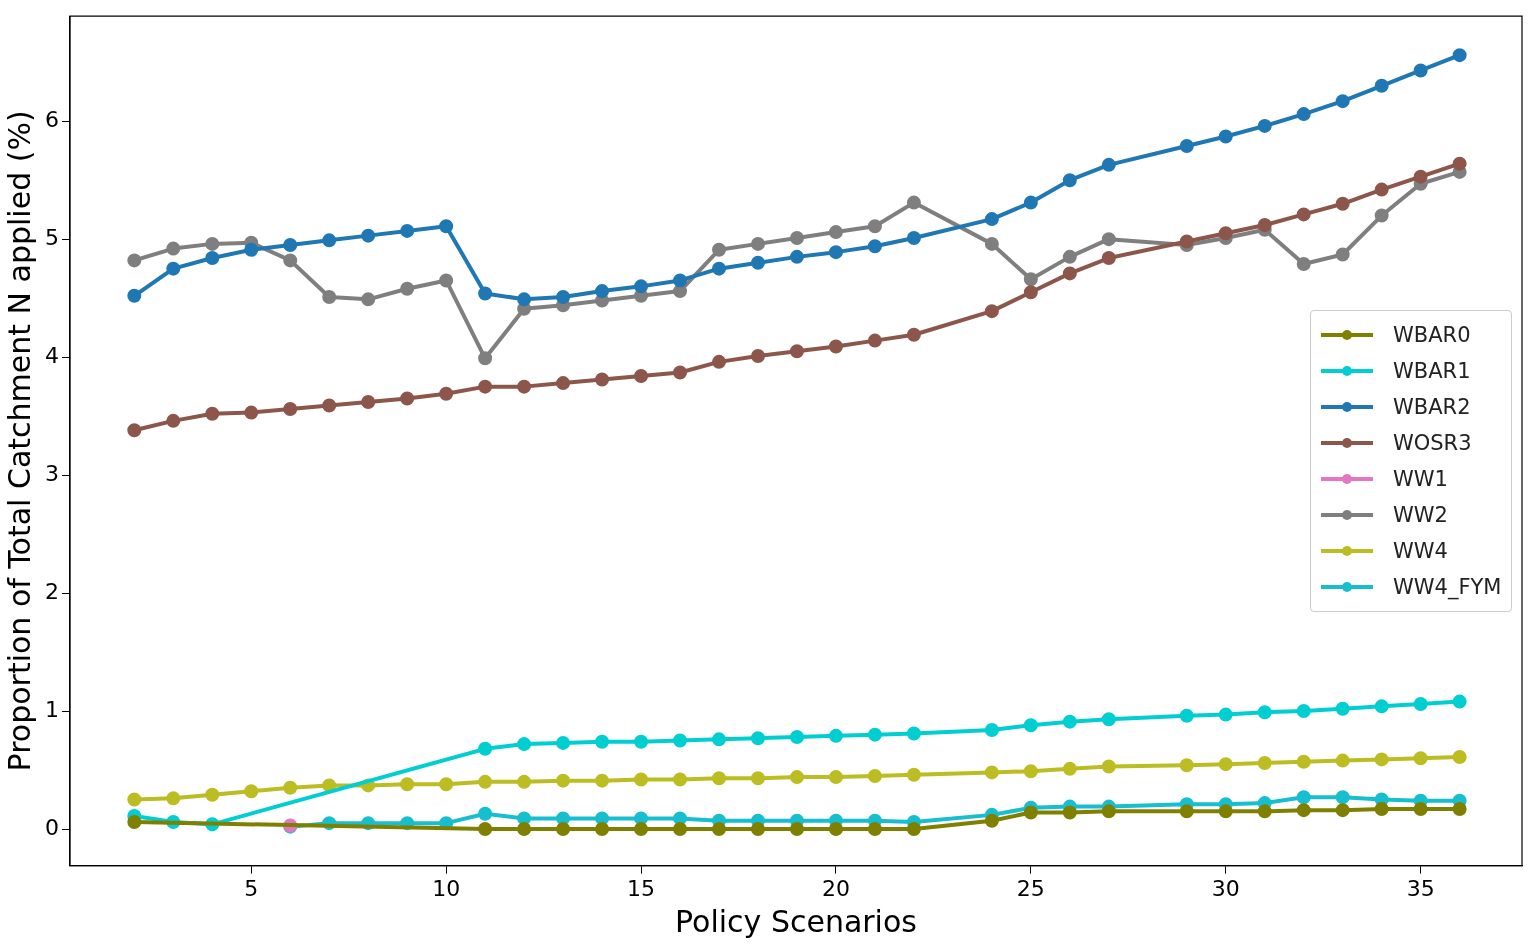 This screenshot has width=1531, height=944. What do you see at coordinates (796, 921) in the screenshot?
I see `x-axis-title: Policy Scenarios` at bounding box center [796, 921].